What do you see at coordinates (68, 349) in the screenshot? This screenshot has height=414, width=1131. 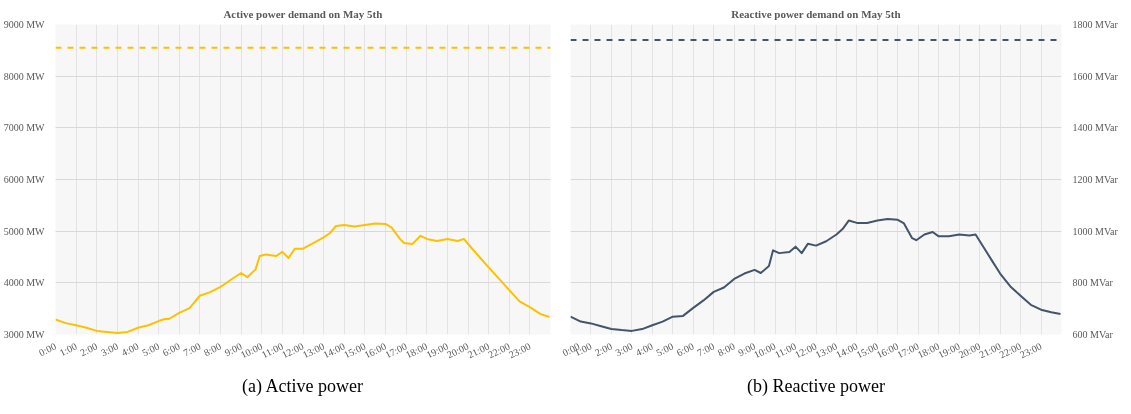 I see `x-tick-label: 1:00` at bounding box center [68, 349].